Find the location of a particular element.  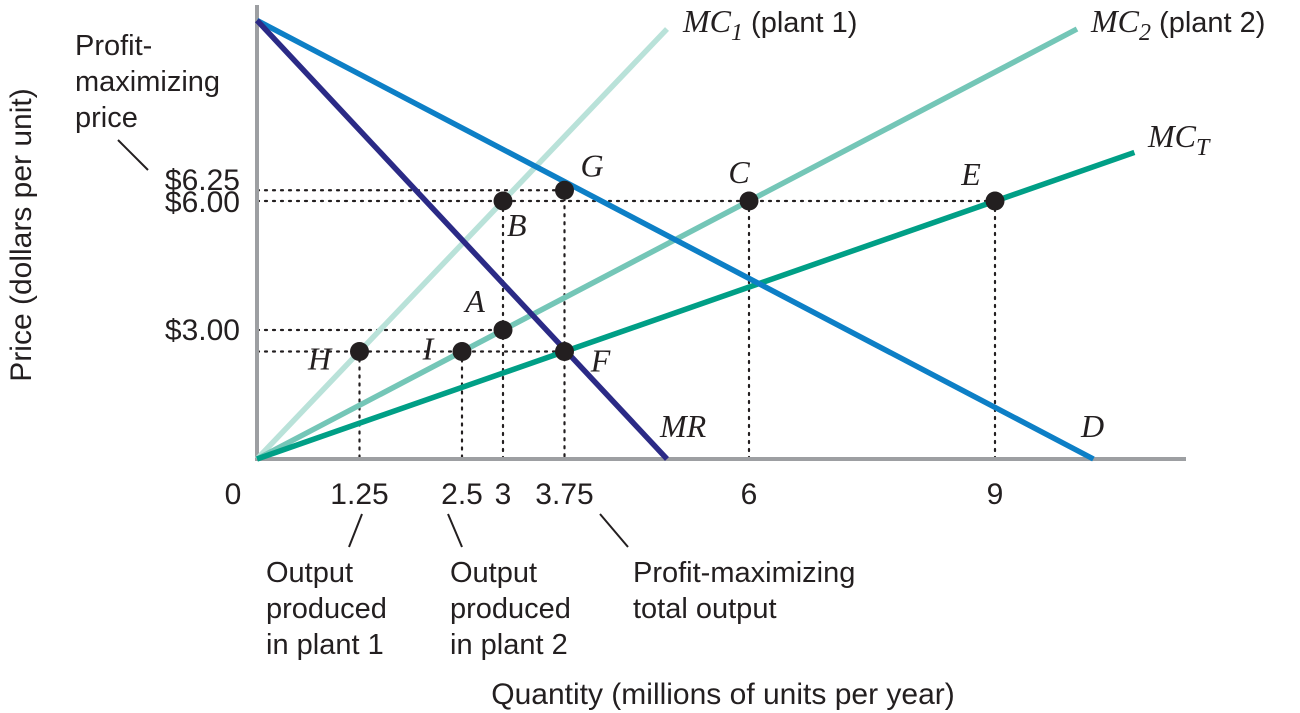

annotation-price-line-3: price is located at coordinates (106, 118).